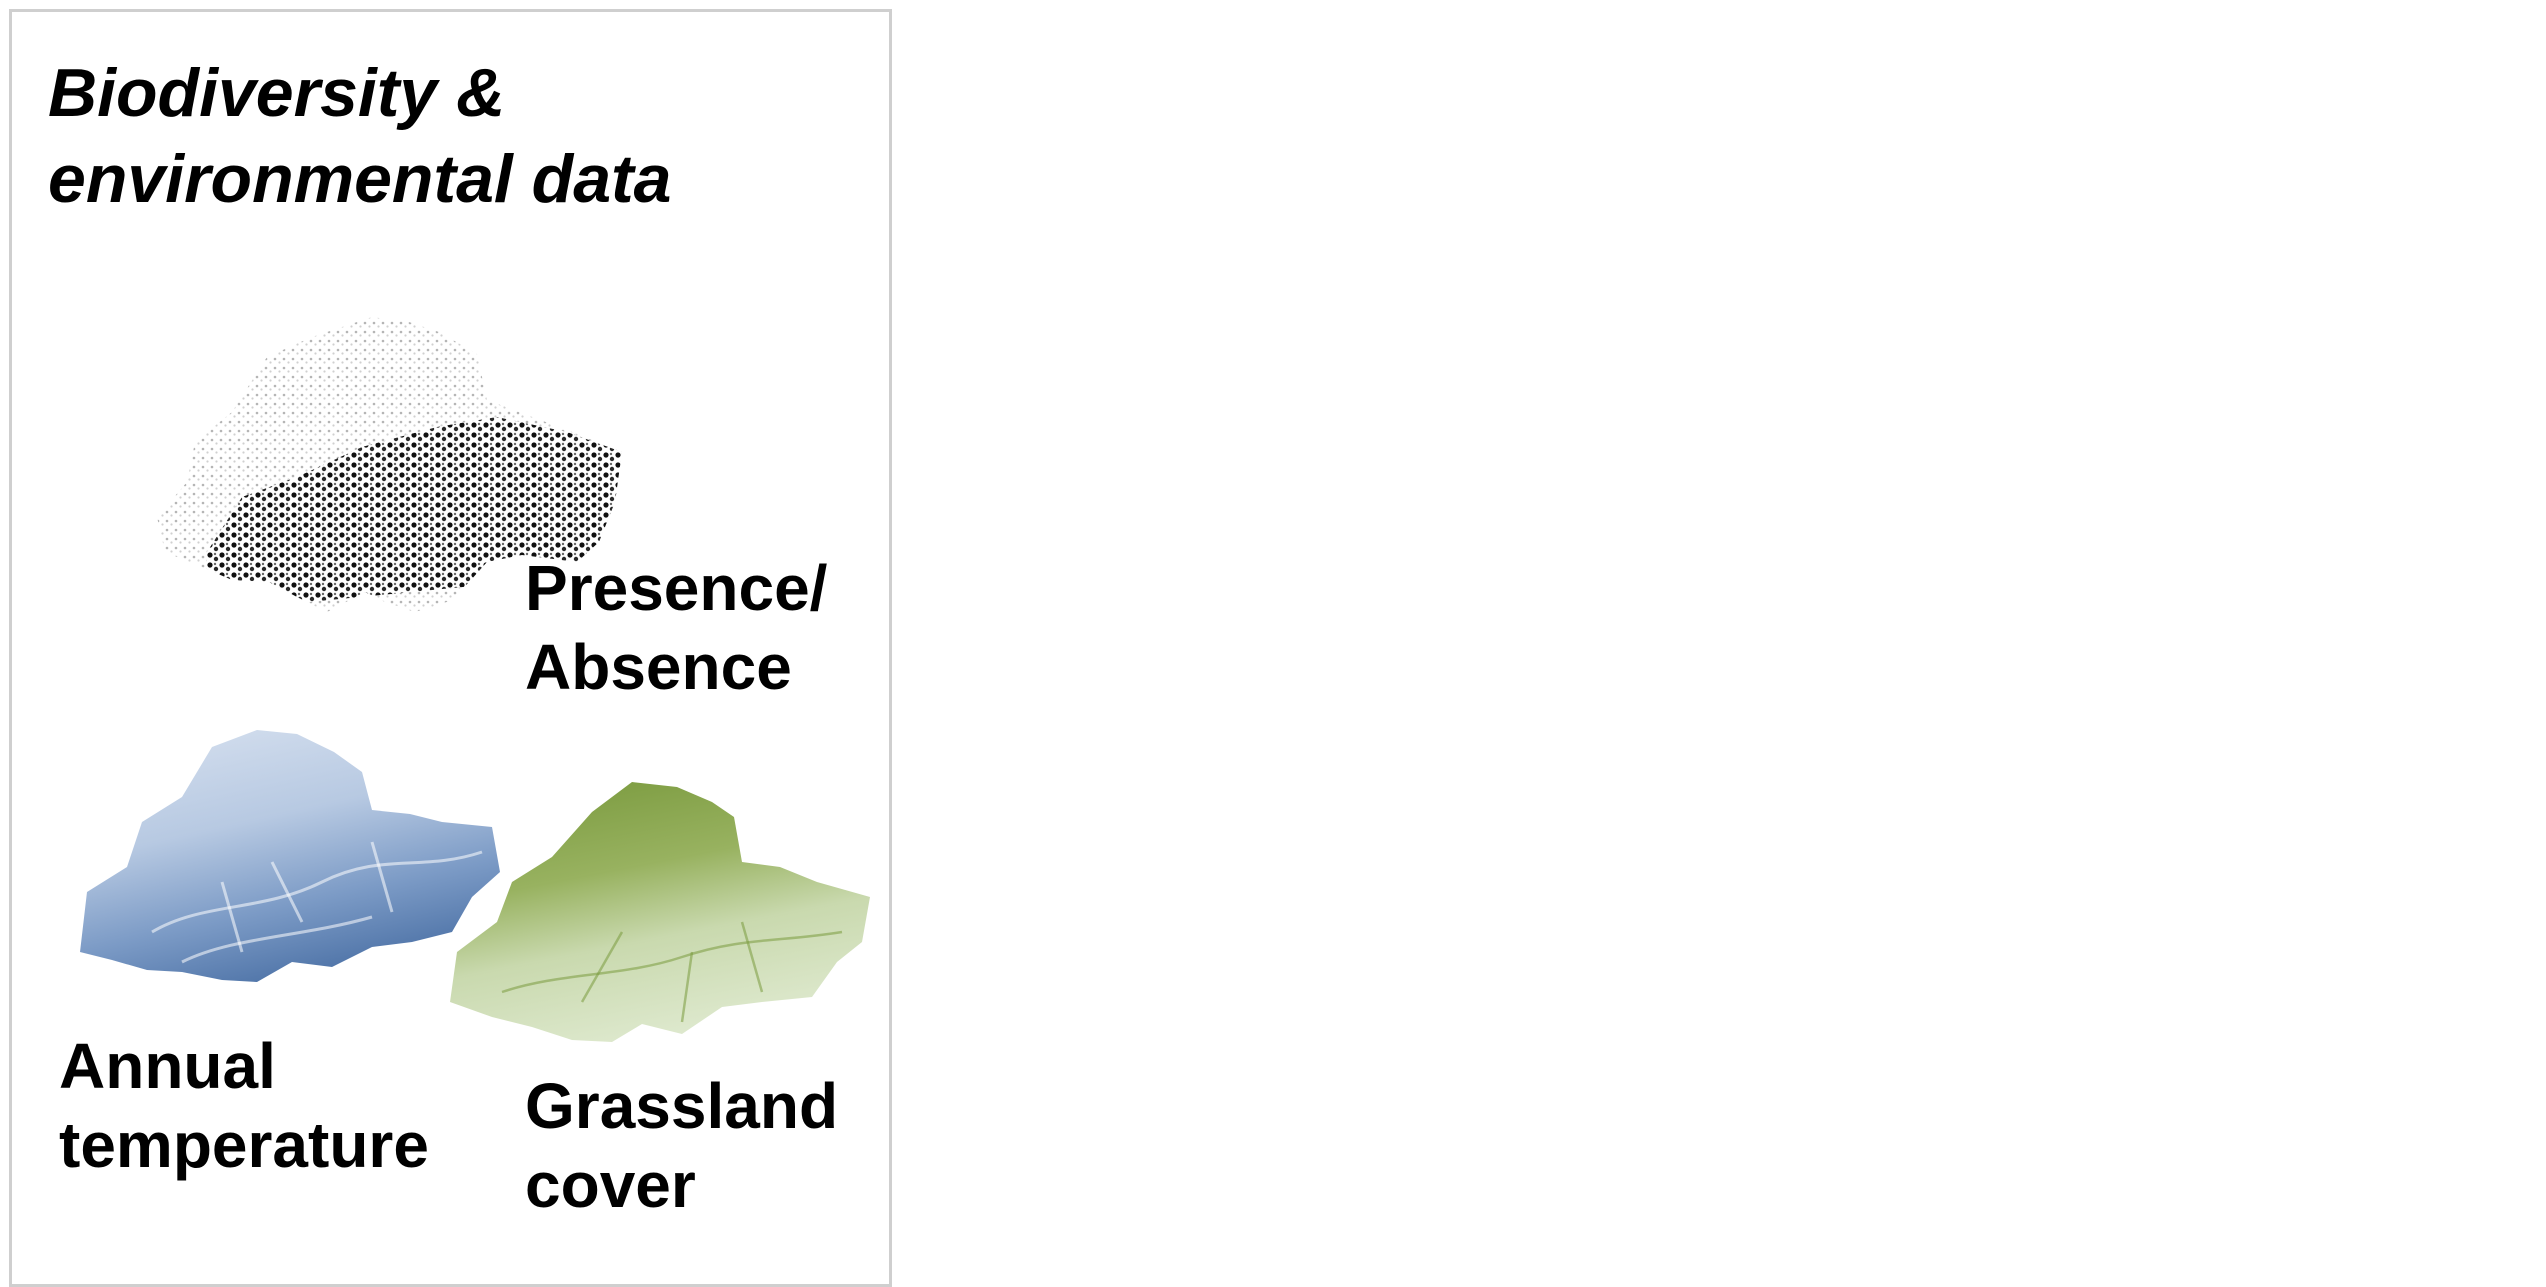 Image resolution: width=2546 pixels, height=1287 pixels. Describe the element at coordinates (658, 667) in the screenshot. I see `presence-label-line-2: Absence` at that location.